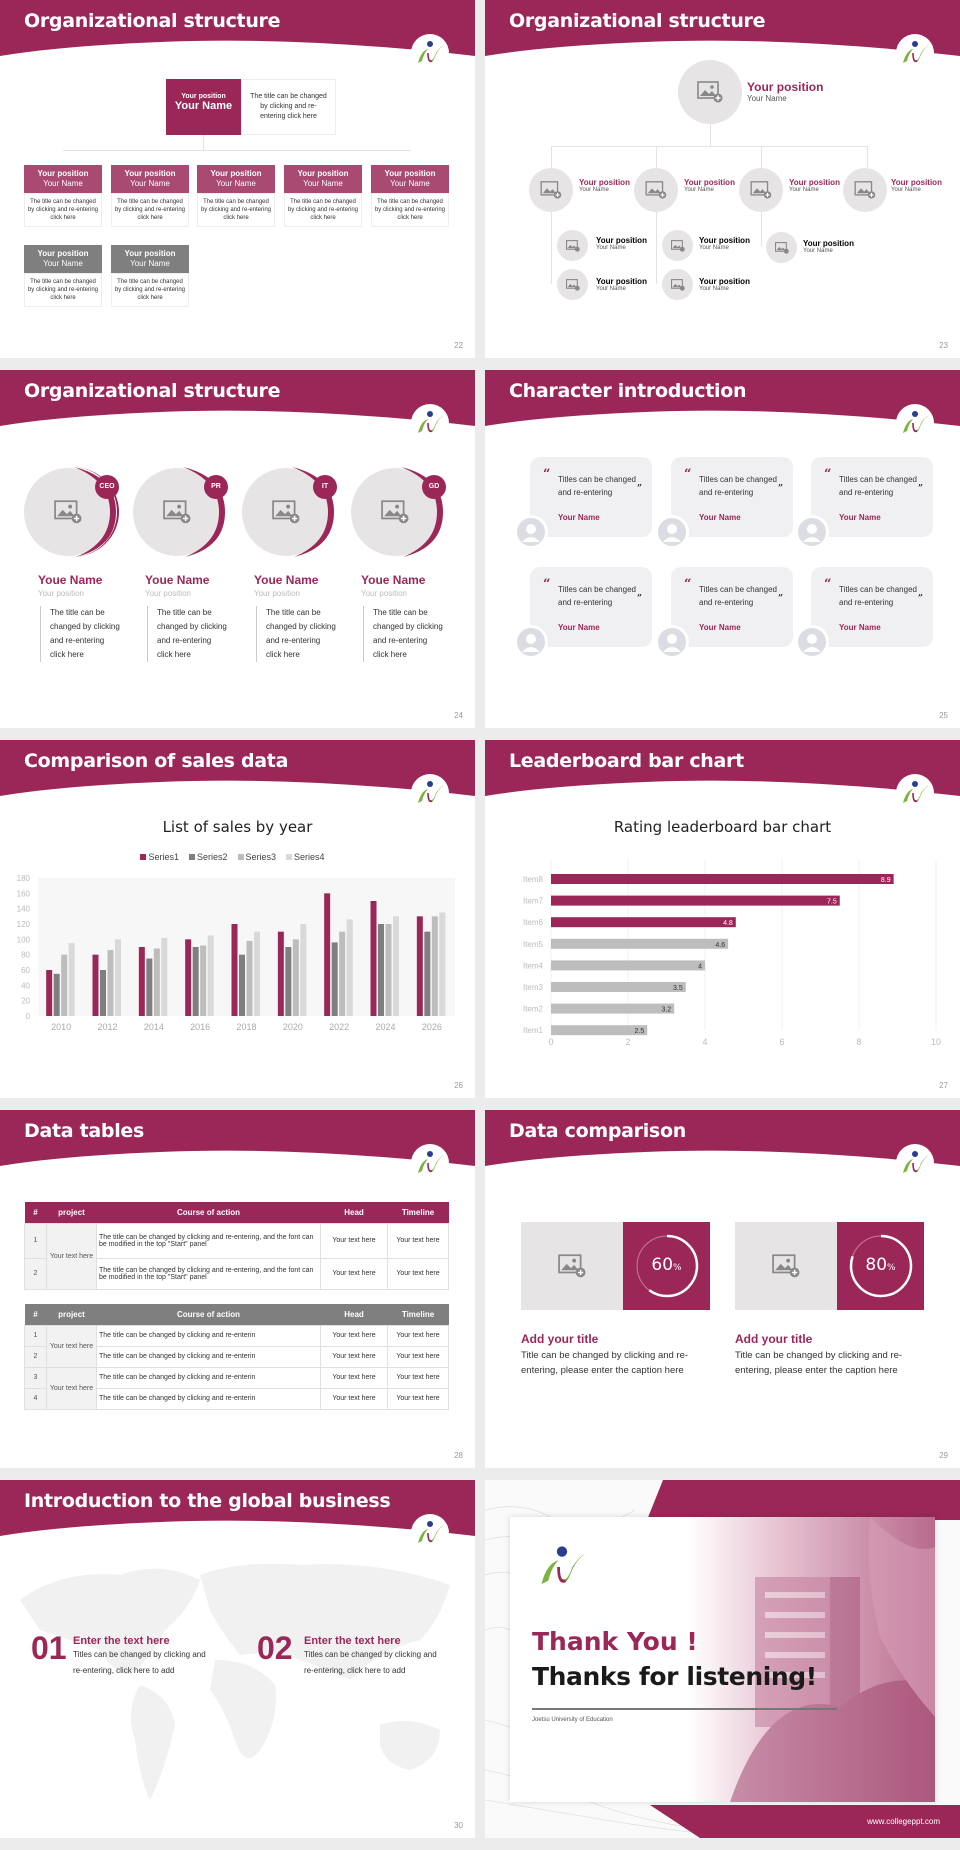  Describe the element at coordinates (290, 512) in the screenshot. I see `person-photo: IT` at that location.